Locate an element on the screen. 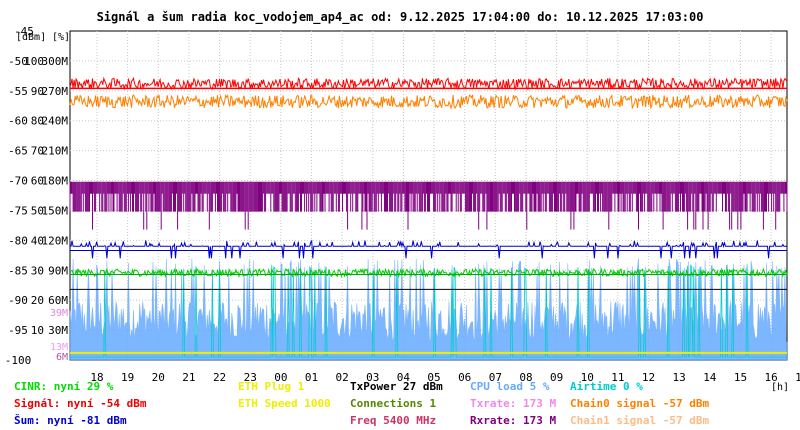 This screenshot has width=800, height=430. y-tick-label-percent: 70 is located at coordinates (37, 151).